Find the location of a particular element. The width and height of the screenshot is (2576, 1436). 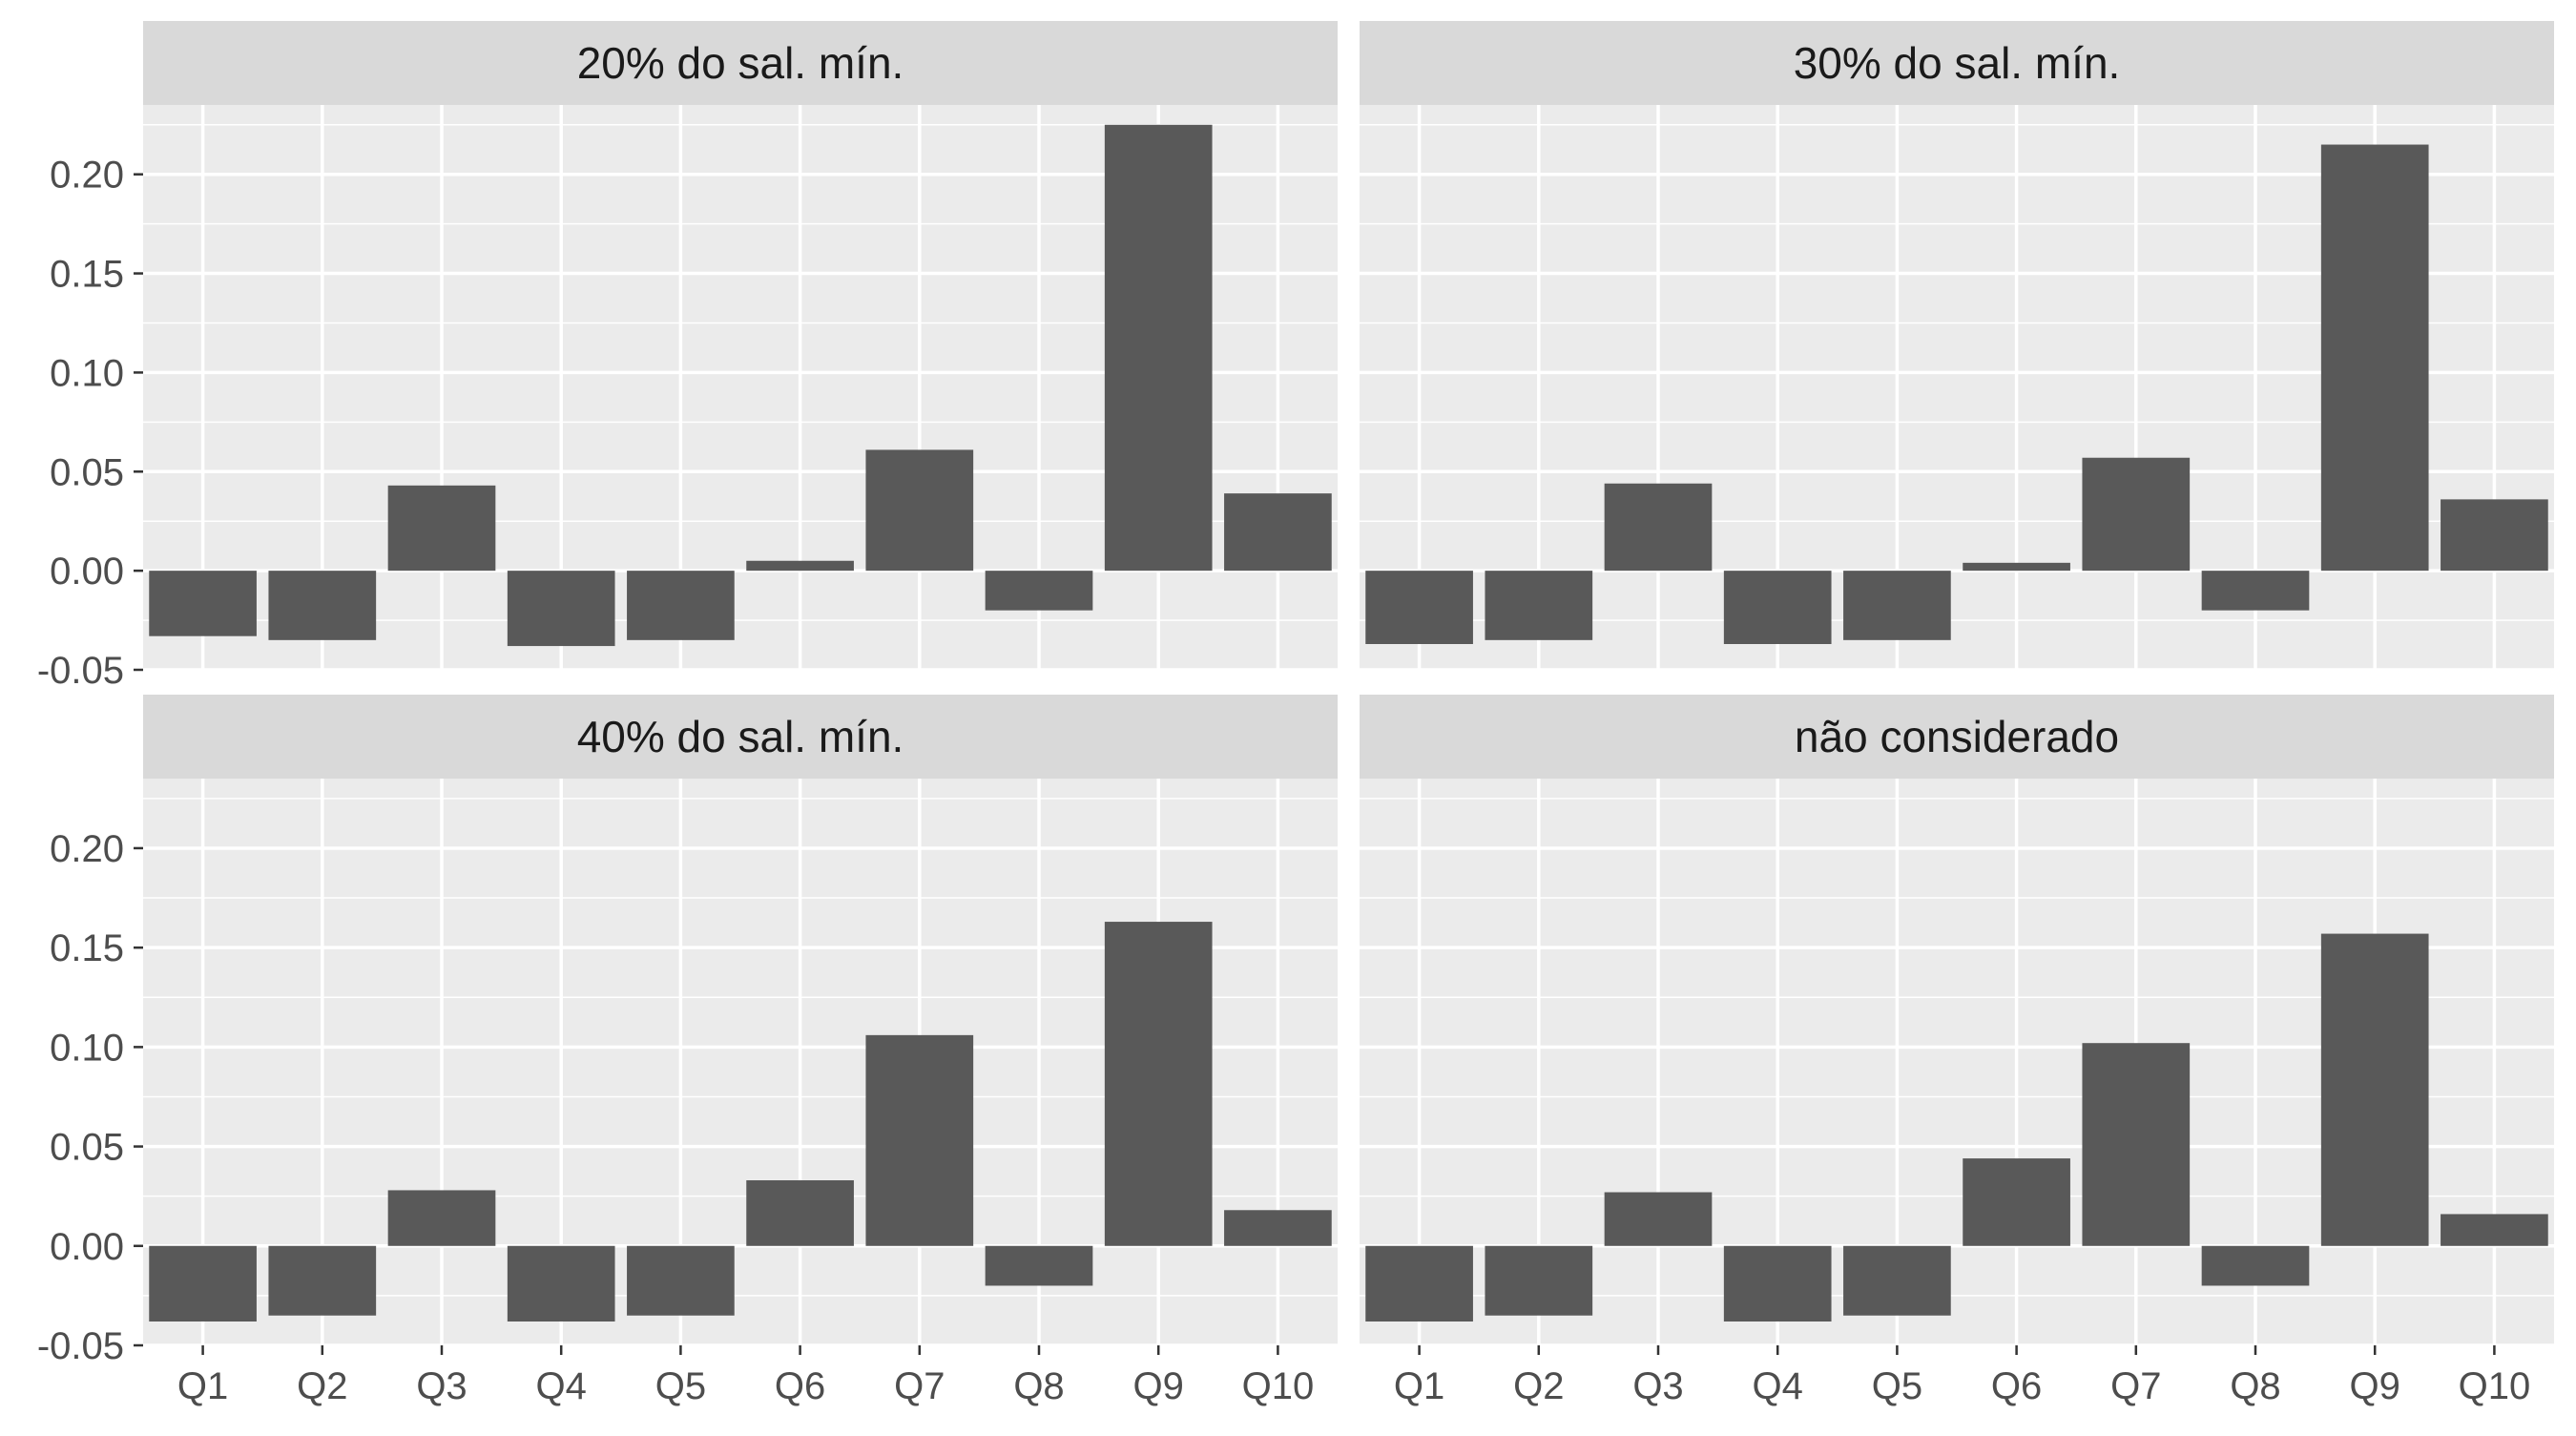

facet-title: 20% do sal. mín. is located at coordinates (740, 63).